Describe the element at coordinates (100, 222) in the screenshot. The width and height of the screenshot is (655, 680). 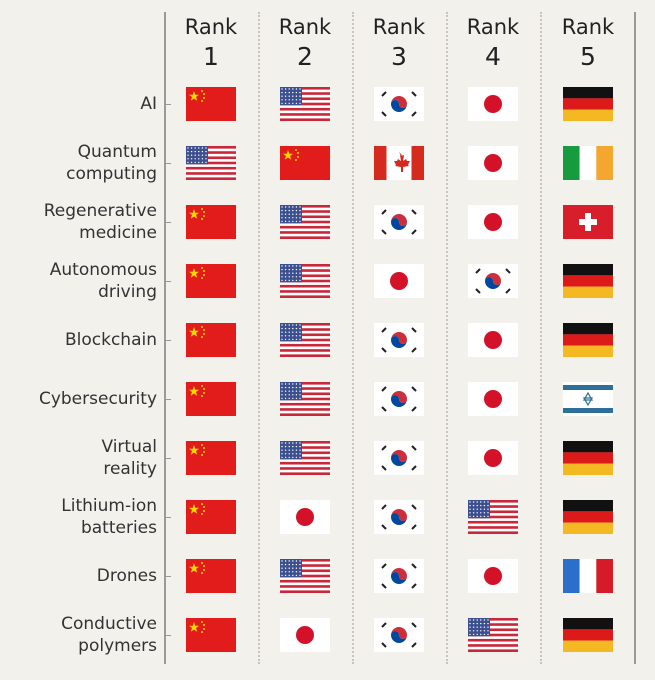
I see `row-label: Regenerative medicine` at that location.